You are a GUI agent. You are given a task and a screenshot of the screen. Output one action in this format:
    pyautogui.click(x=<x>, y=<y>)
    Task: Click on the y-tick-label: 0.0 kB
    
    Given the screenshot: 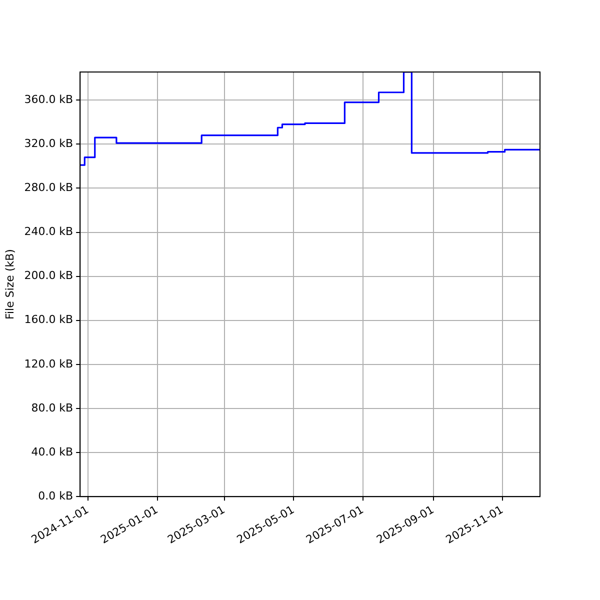 What is the action you would take?
    pyautogui.click(x=56, y=495)
    